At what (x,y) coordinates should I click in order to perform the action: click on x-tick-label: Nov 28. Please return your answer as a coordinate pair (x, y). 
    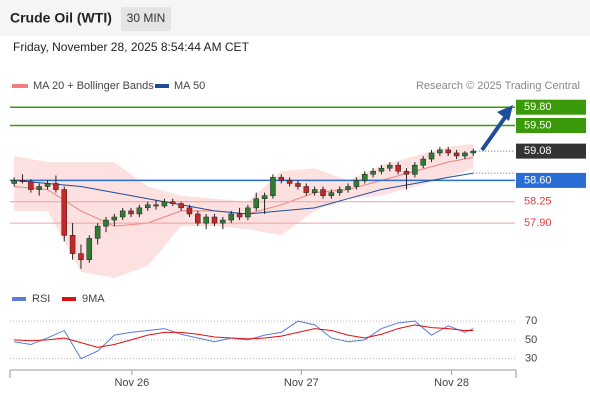
    Looking at the image, I should click on (451, 383).